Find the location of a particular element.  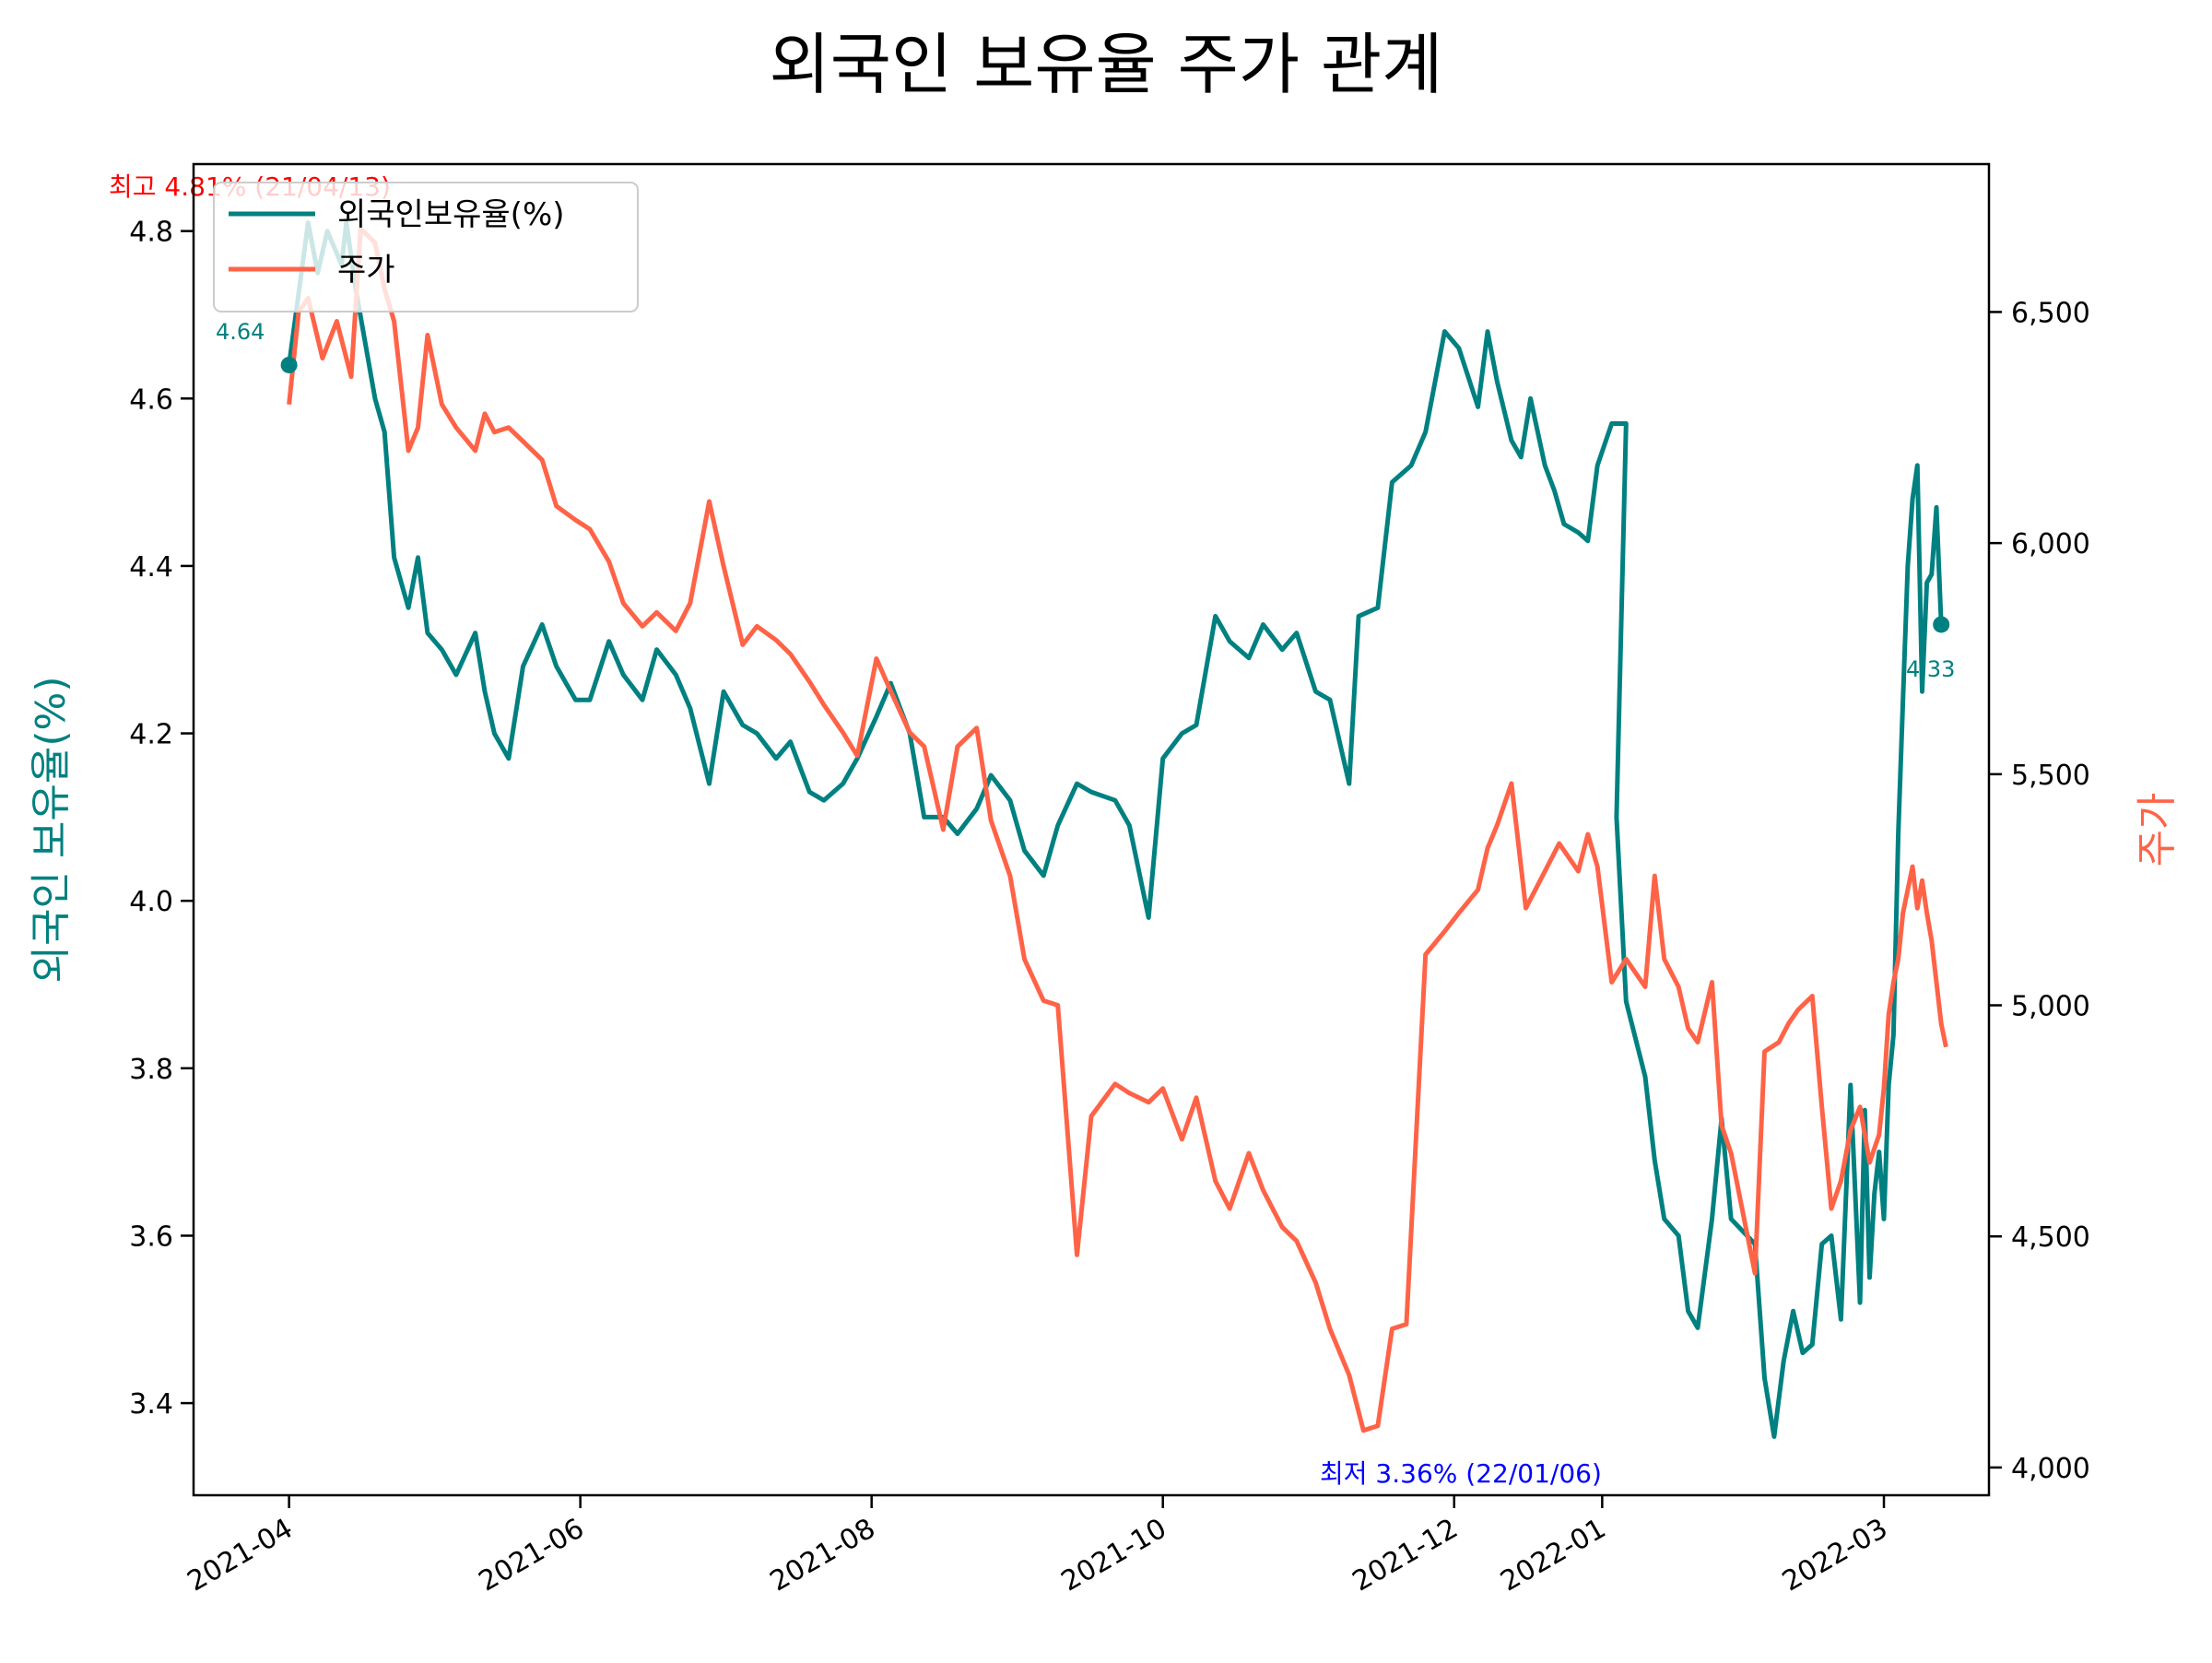

y-axis-right-label: 주가 is located at coordinates (2157, 830).